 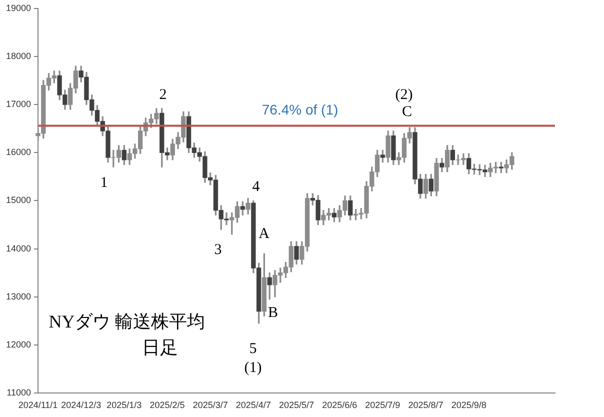 I want to click on annotation: 5, so click(x=253, y=348).